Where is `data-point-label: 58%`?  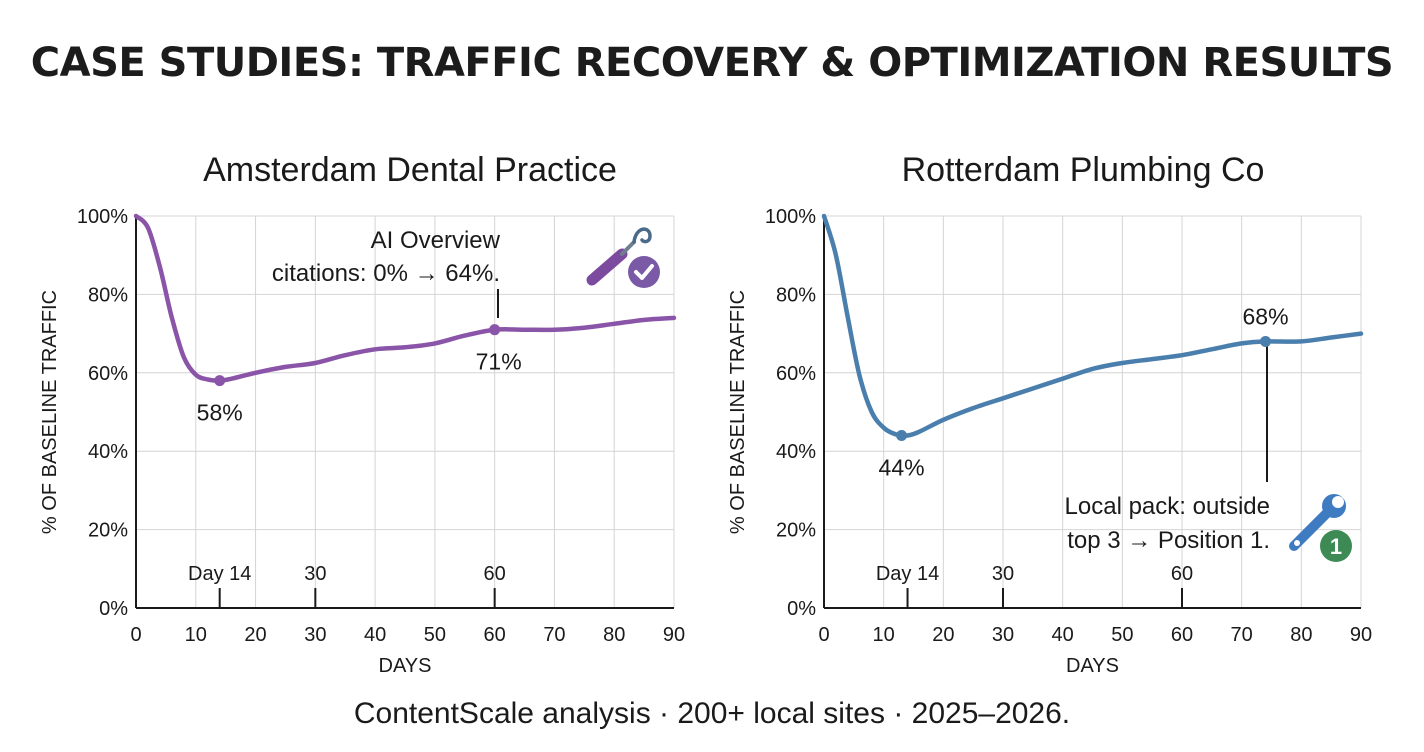
data-point-label: 58% is located at coordinates (220, 413).